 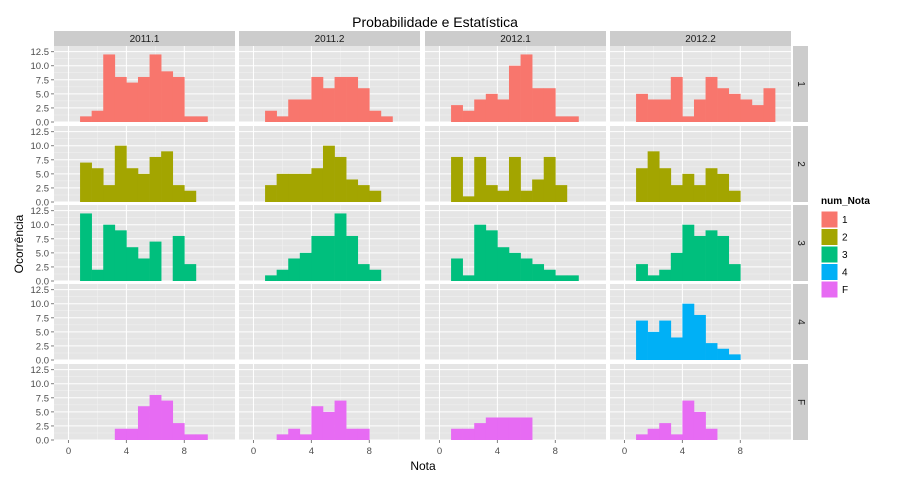 What do you see at coordinates (845, 255) in the screenshot?
I see `legend-label: 3` at bounding box center [845, 255].